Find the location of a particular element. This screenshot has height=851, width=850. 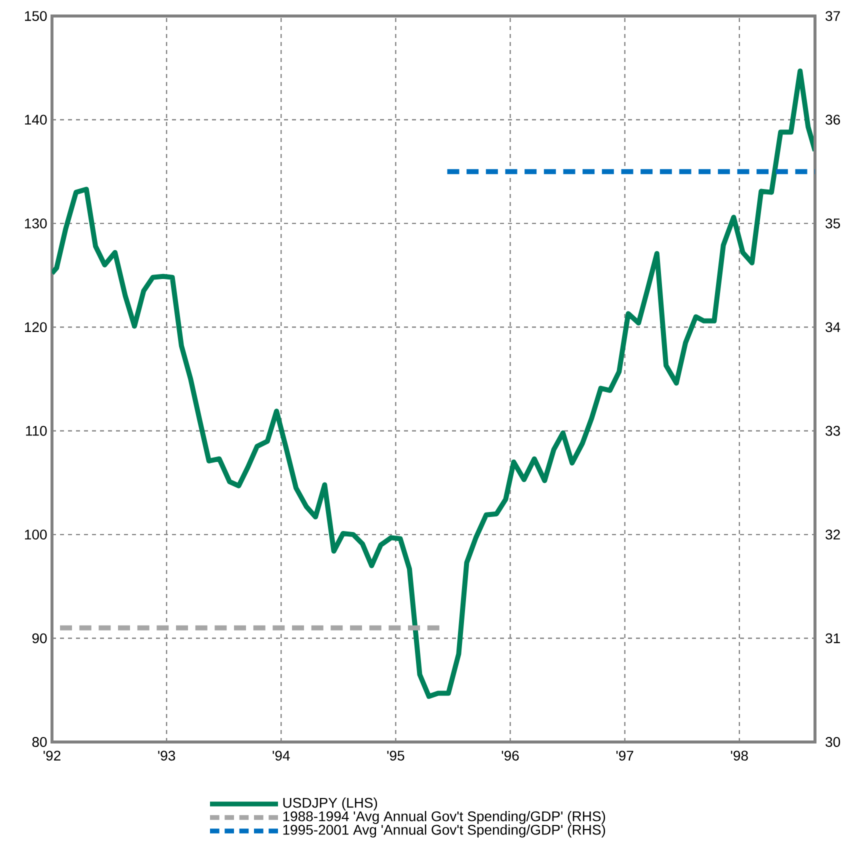

y2-tick-label: 34 is located at coordinates (833, 327).